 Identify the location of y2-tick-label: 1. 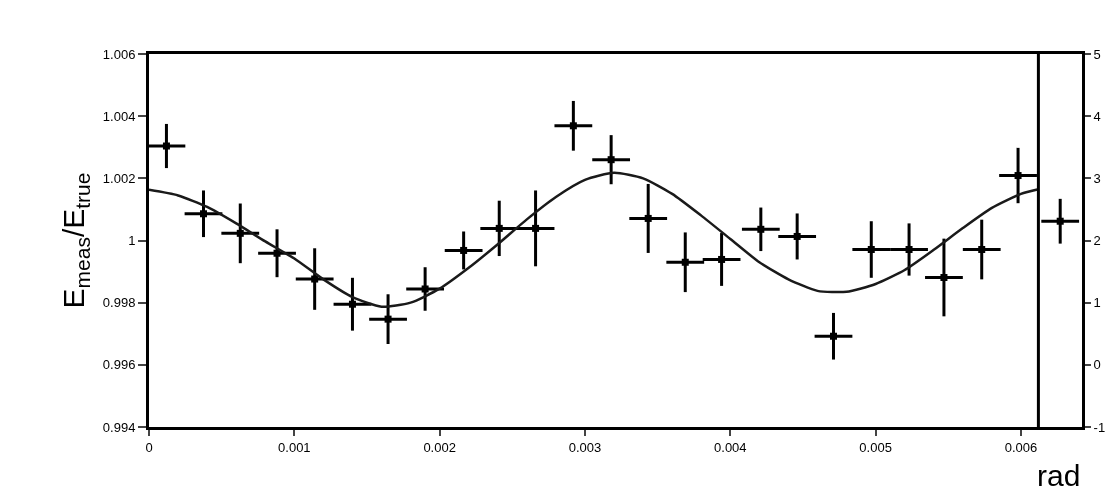
(1097, 303).